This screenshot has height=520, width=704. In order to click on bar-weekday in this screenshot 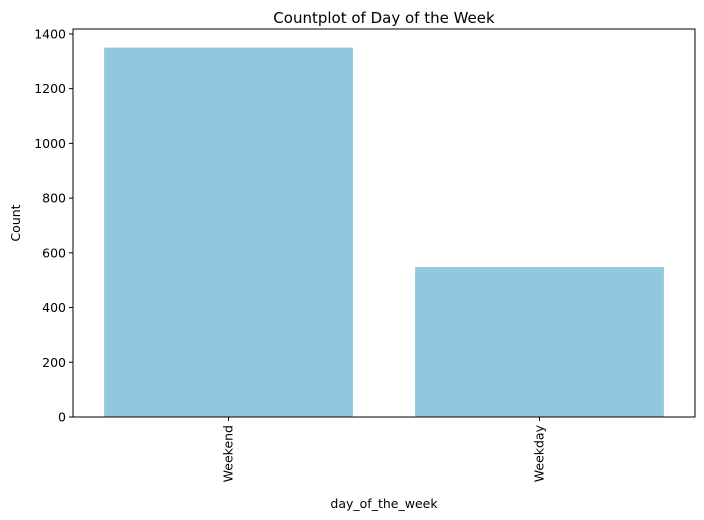, I will do `click(539, 342)`.